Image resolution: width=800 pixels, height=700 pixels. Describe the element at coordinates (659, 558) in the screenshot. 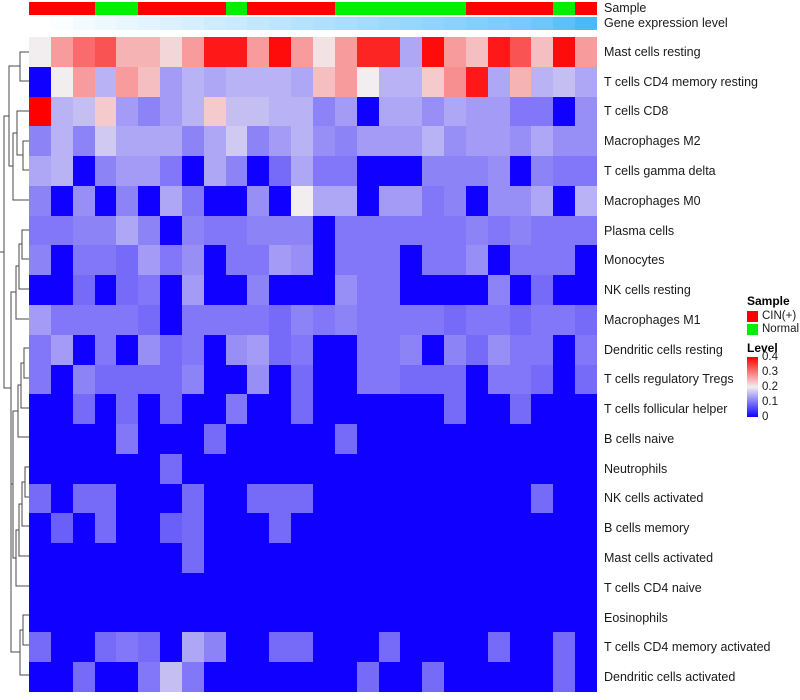

I see `heatmap-row-label: Mast cells activated` at that location.